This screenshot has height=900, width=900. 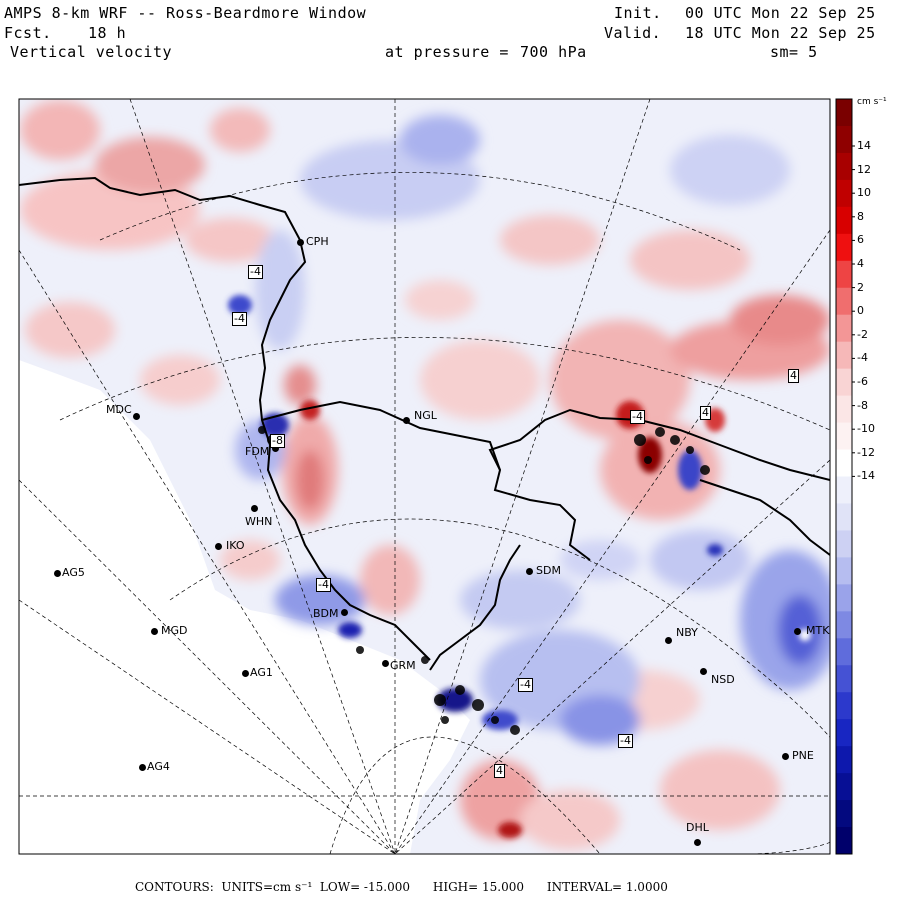 I want to click on colorbar-tick-label: 8, so click(x=860, y=216).